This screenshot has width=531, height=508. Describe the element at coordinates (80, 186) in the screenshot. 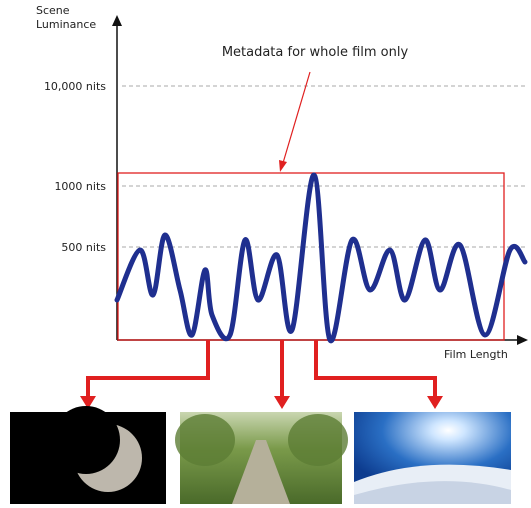

I see `level-label: 1000 nits` at that location.